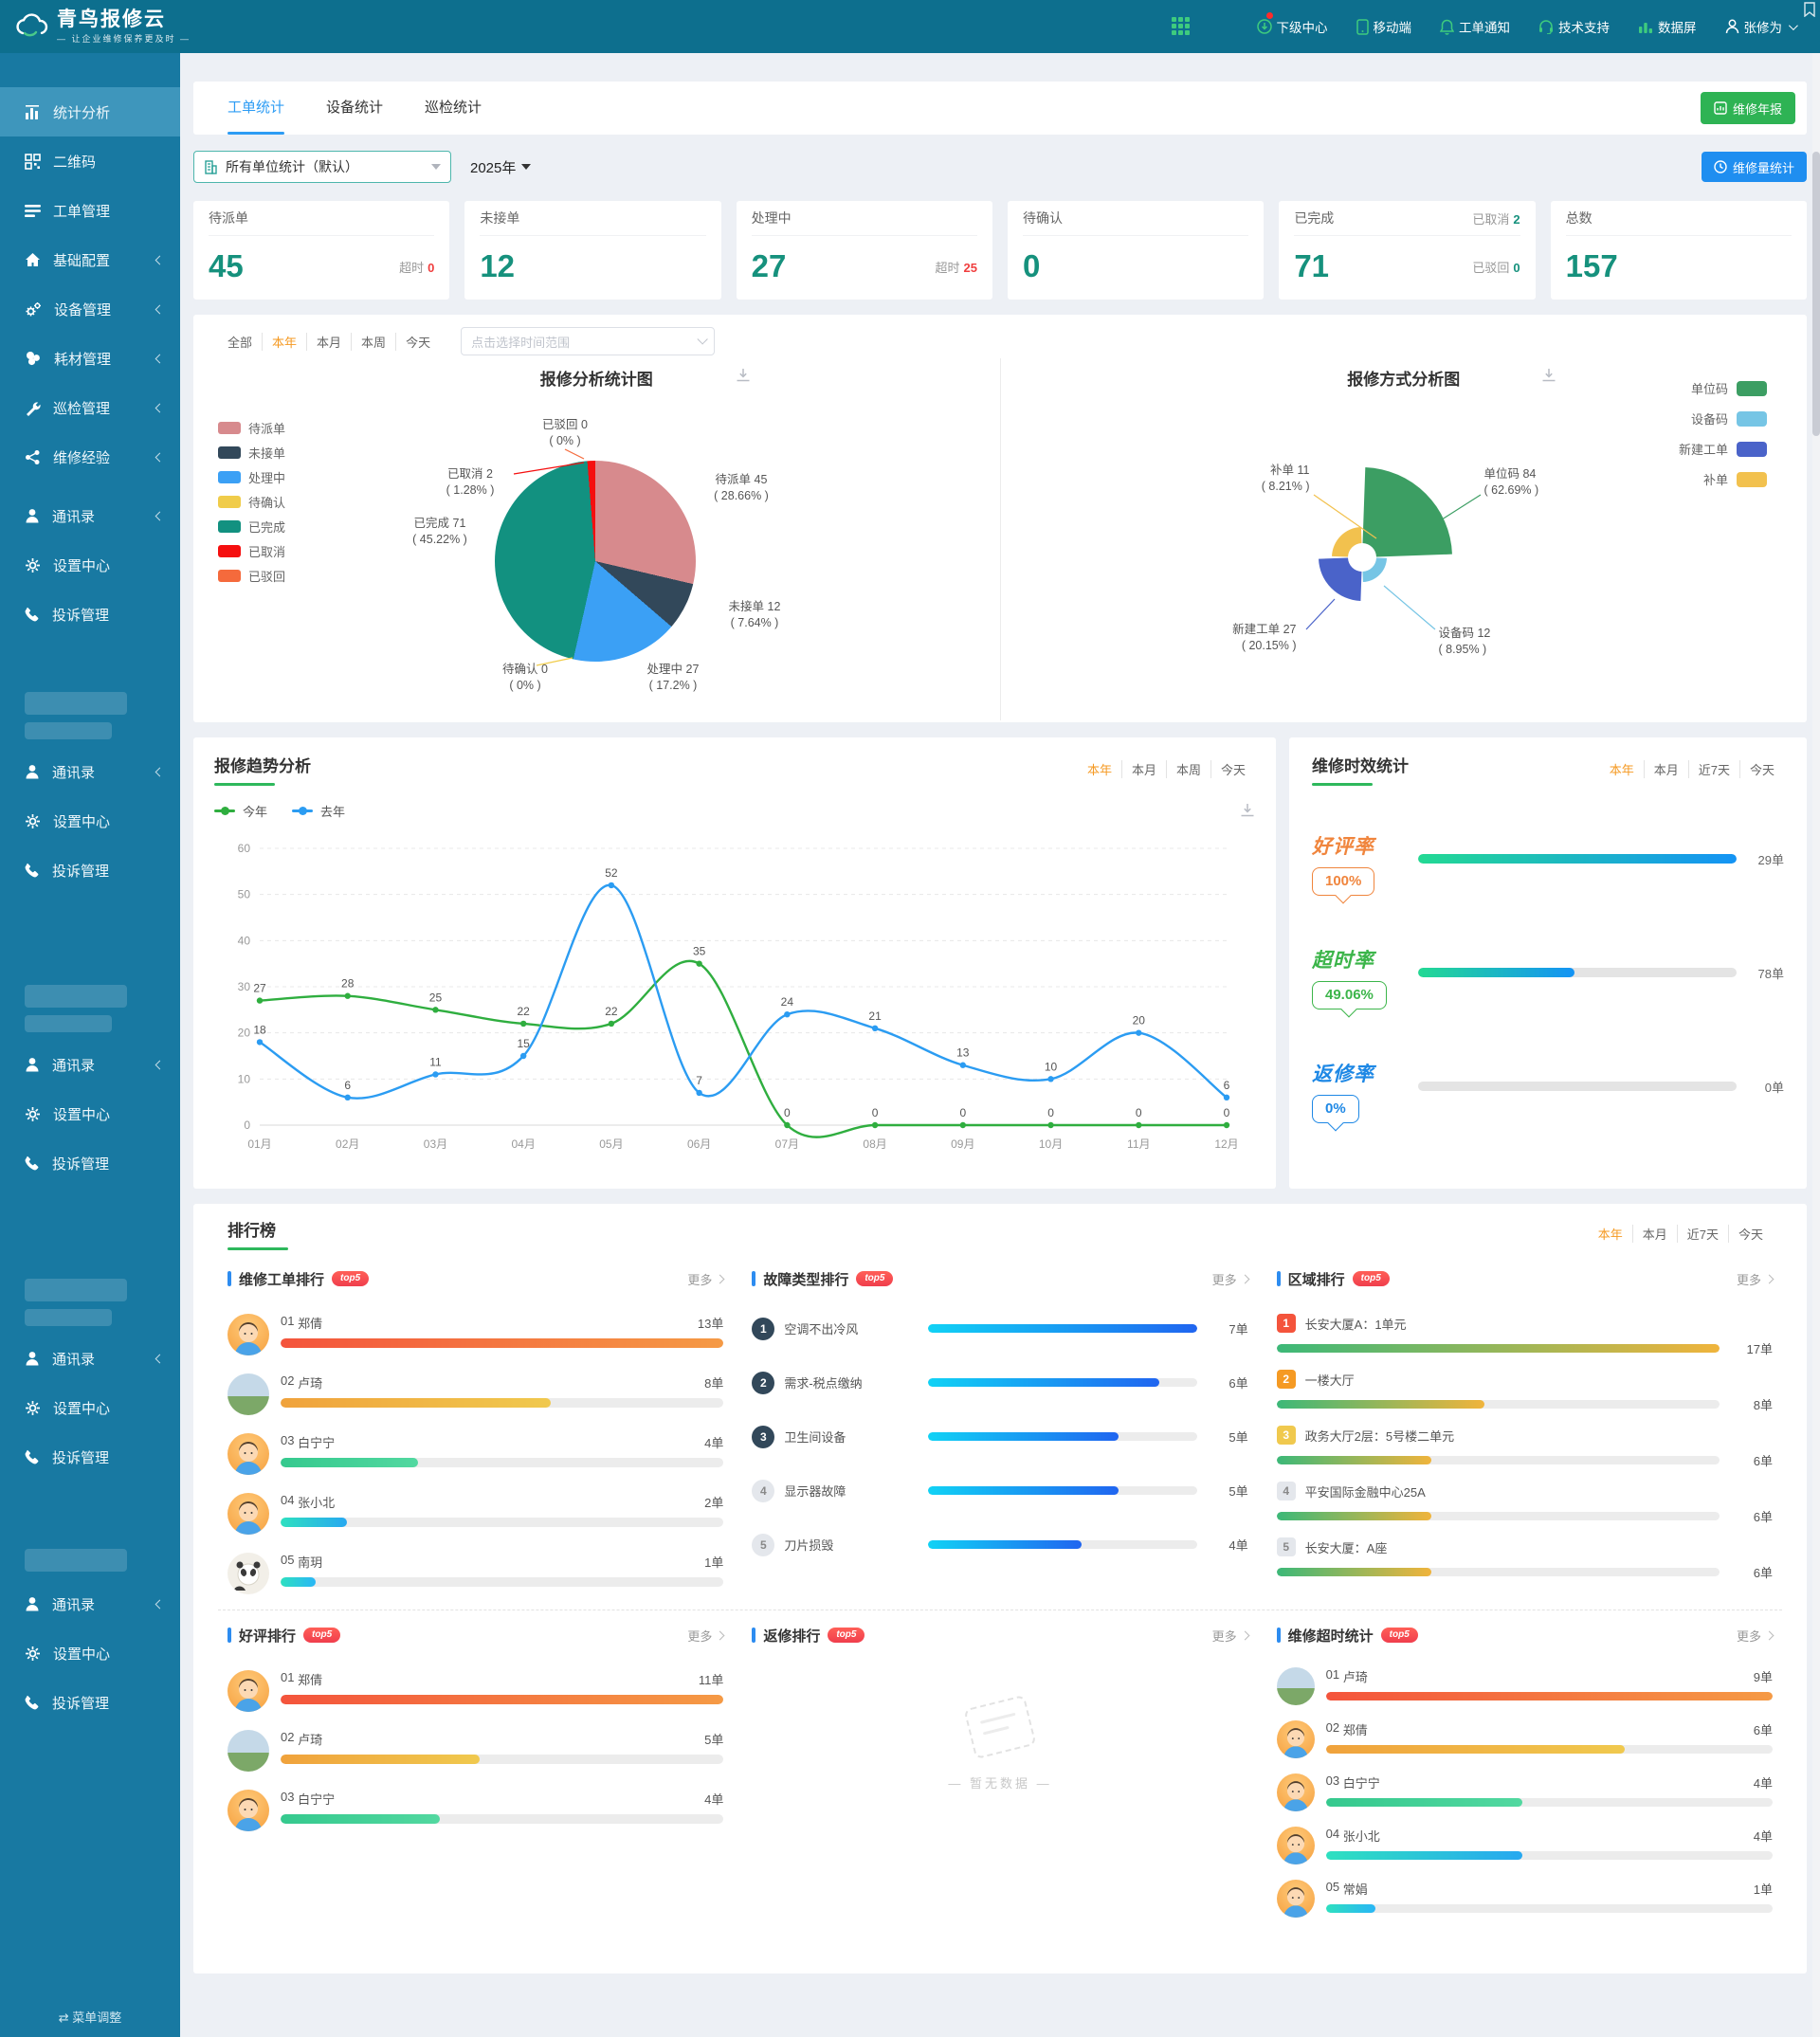 This screenshot has width=1820, height=2037. I want to click on sidebar-item-materials: 耗材管理, so click(90, 358).